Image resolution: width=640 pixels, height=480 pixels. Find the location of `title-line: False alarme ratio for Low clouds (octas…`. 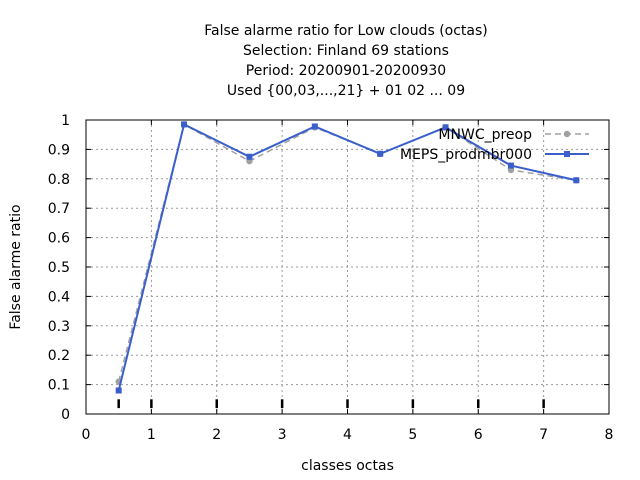

title-line: False alarme ratio for Low clouds (octas… is located at coordinates (346, 31).